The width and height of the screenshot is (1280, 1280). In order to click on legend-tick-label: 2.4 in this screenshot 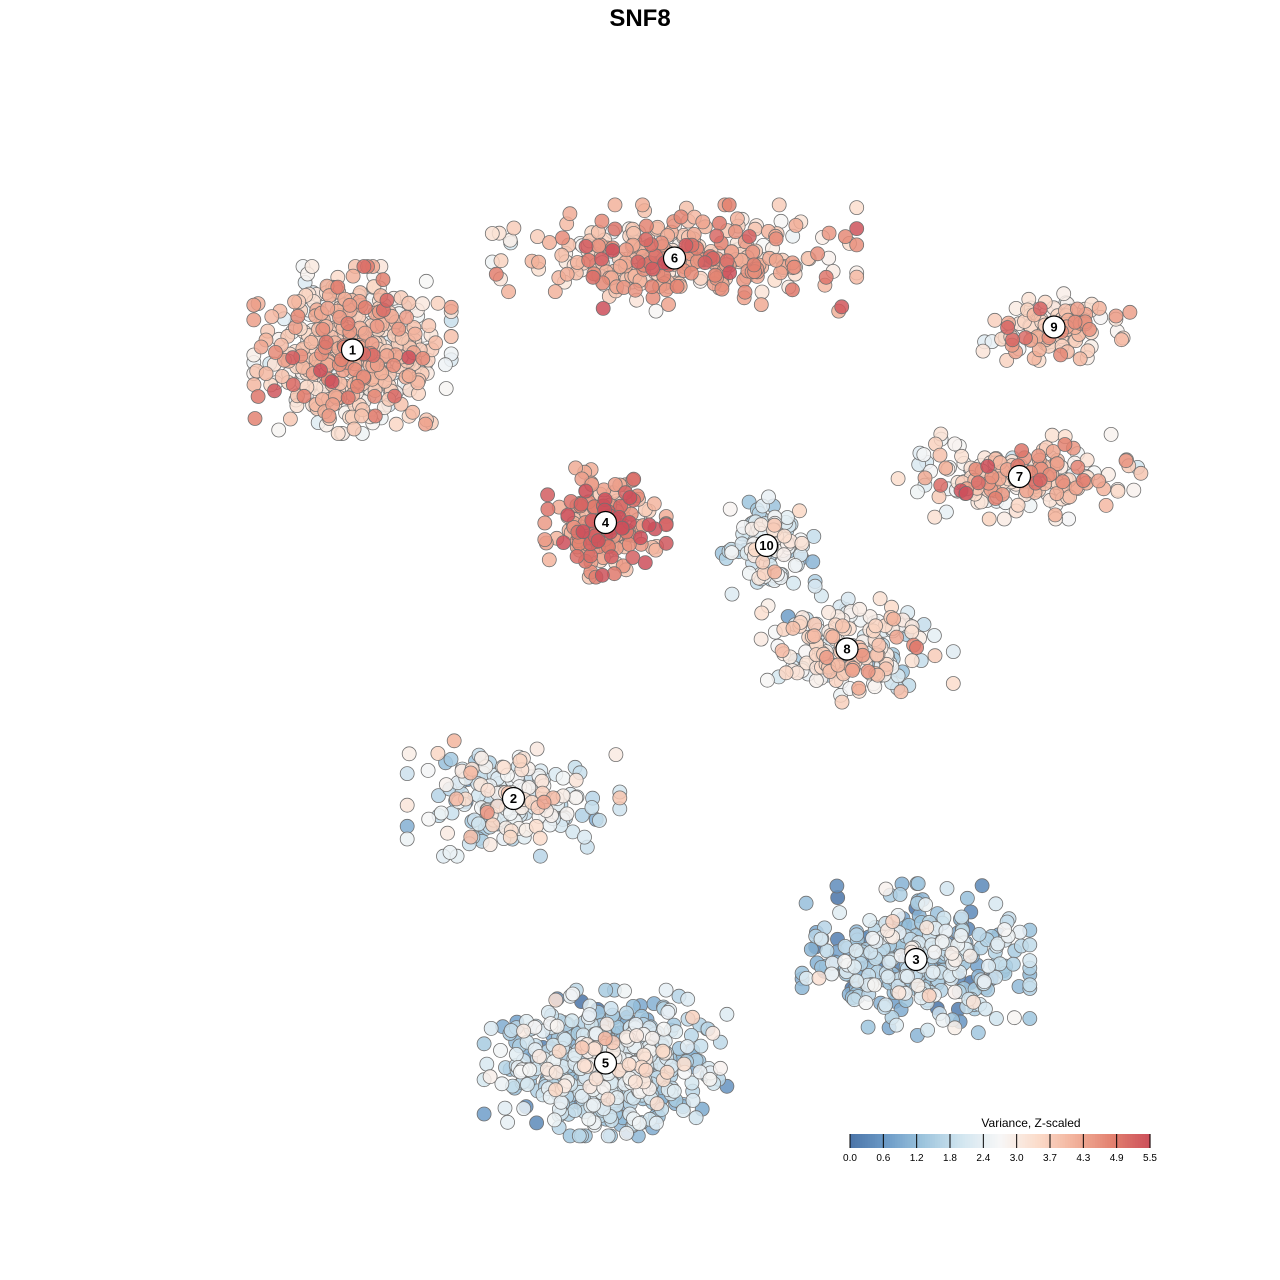, I will do `click(983, 1158)`.